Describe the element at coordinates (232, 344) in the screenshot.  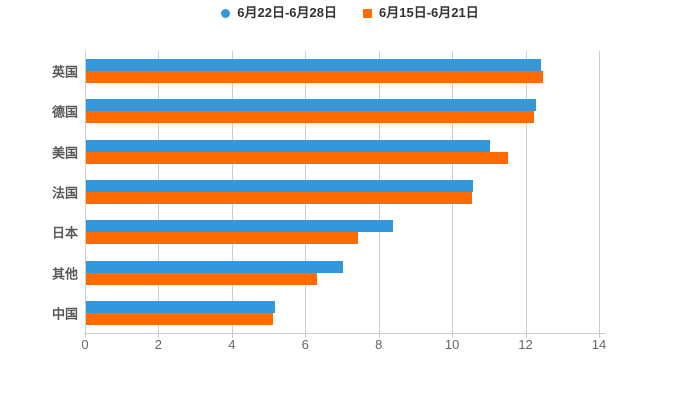
I see `x-tick-label: 4` at that location.